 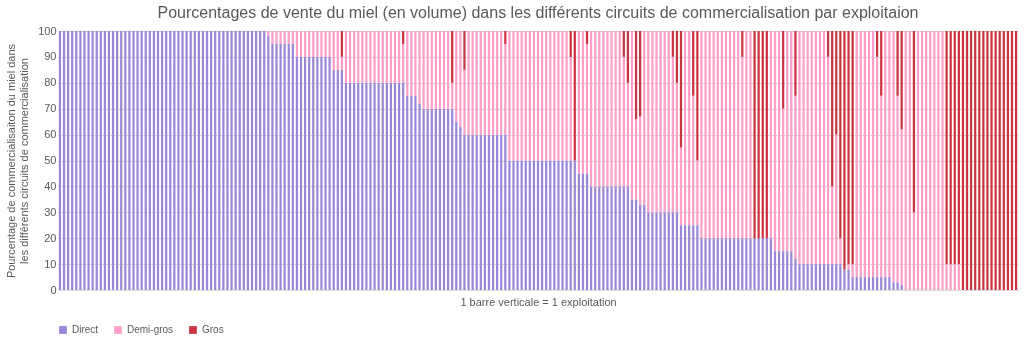 What do you see at coordinates (213, 329) in the screenshot?
I see `legend-label: Gros` at bounding box center [213, 329].